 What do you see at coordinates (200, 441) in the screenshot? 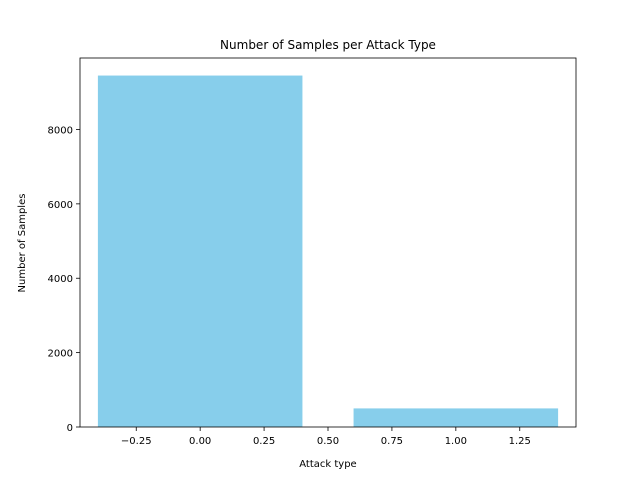
I see `x-tick-label-1: 0.00` at bounding box center [200, 441].